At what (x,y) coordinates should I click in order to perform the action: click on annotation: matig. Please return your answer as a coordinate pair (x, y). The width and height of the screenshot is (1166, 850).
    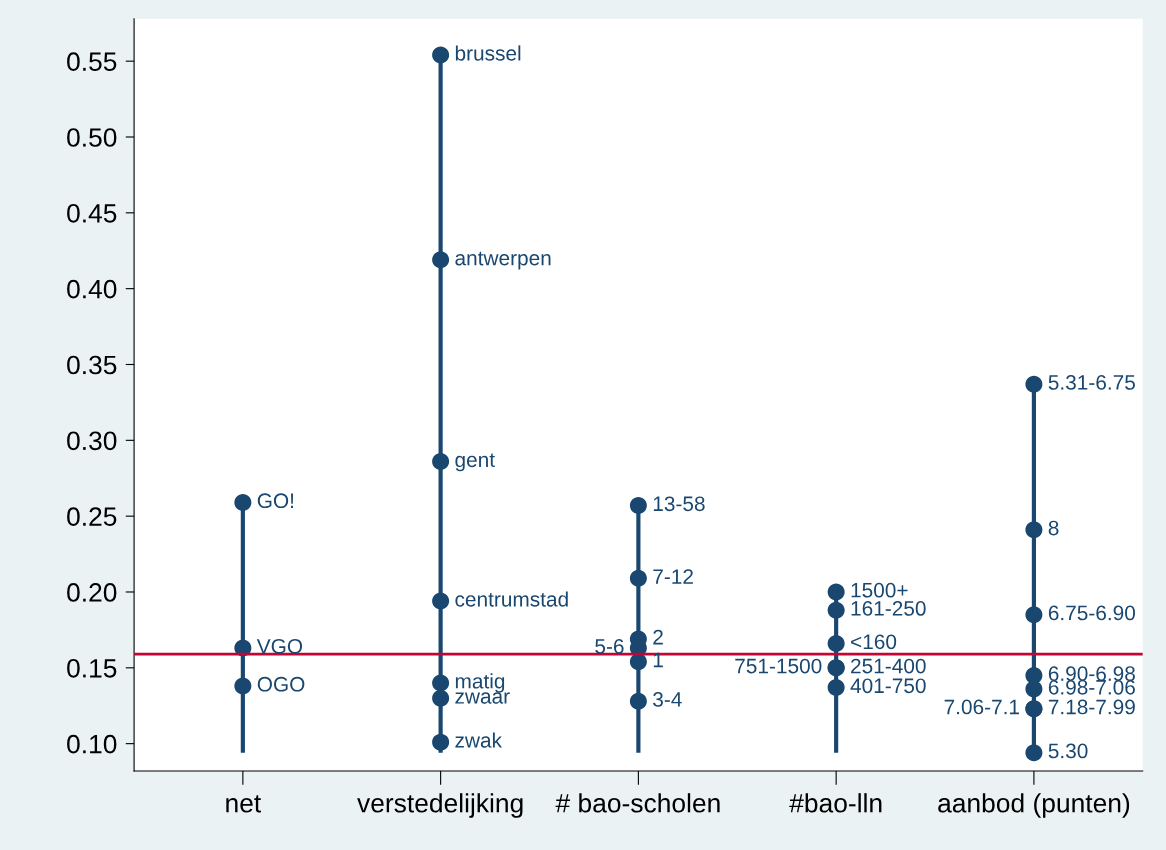
    Looking at the image, I should click on (480, 683).